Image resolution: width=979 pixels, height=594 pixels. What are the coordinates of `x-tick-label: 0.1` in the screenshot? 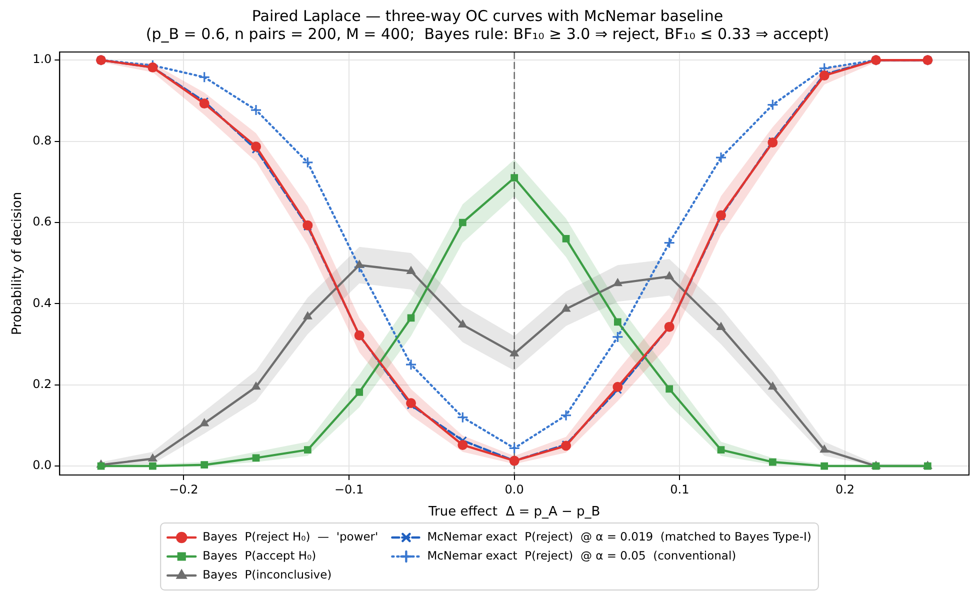 It's located at (680, 489).